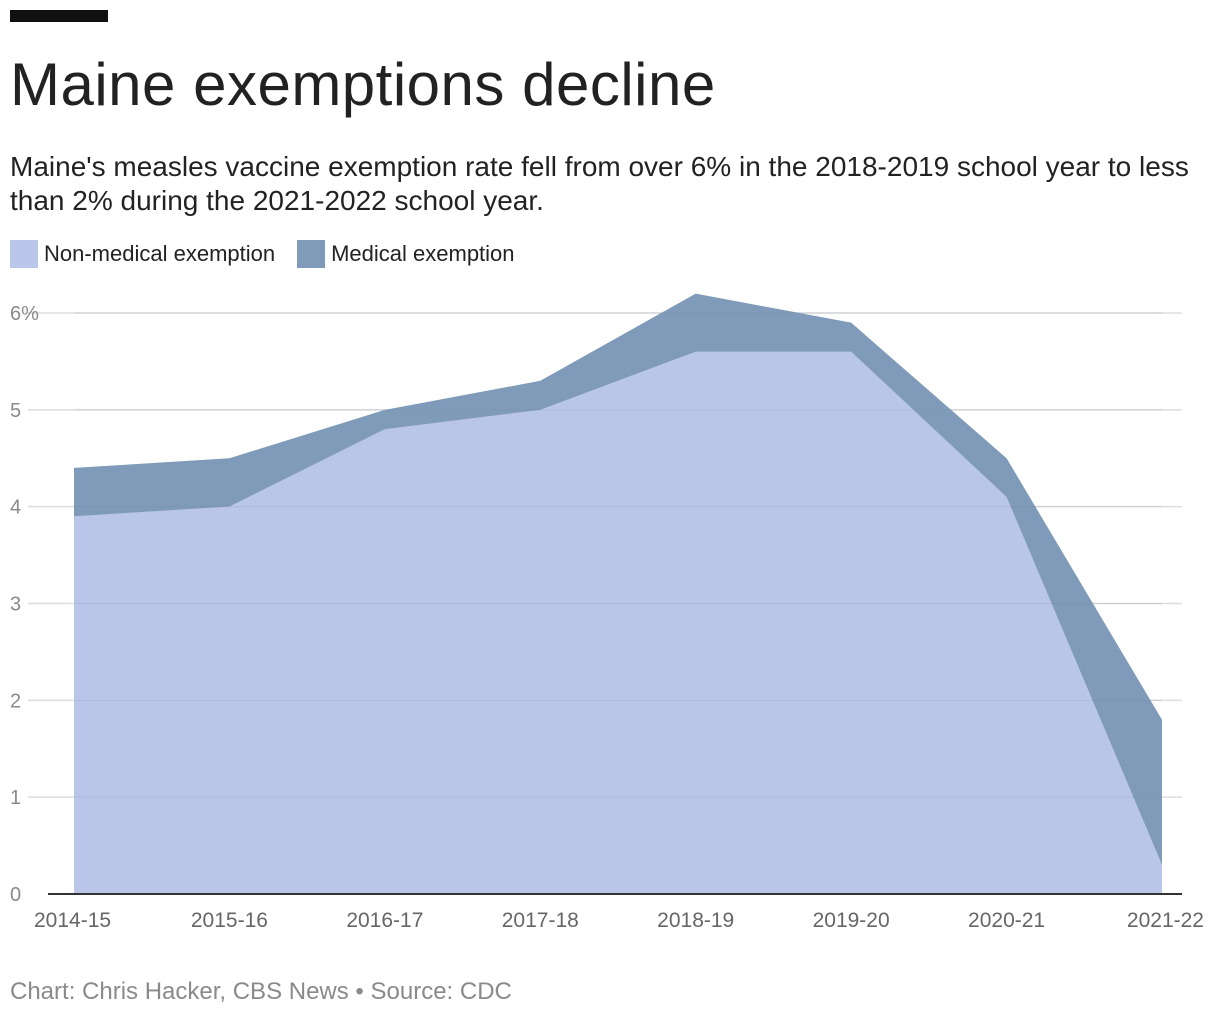 The height and width of the screenshot is (1020, 1220). What do you see at coordinates (24, 254) in the screenshot?
I see `legend-swatch-non-medical` at bounding box center [24, 254].